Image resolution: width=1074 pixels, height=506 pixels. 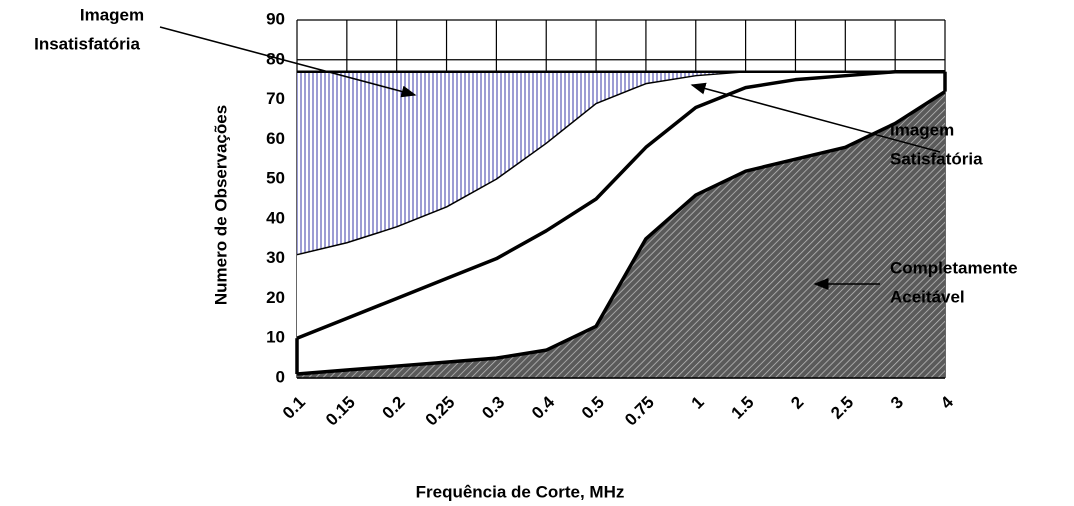 What do you see at coordinates (927, 296) in the screenshot?
I see `annotation: Aceitável` at bounding box center [927, 296].